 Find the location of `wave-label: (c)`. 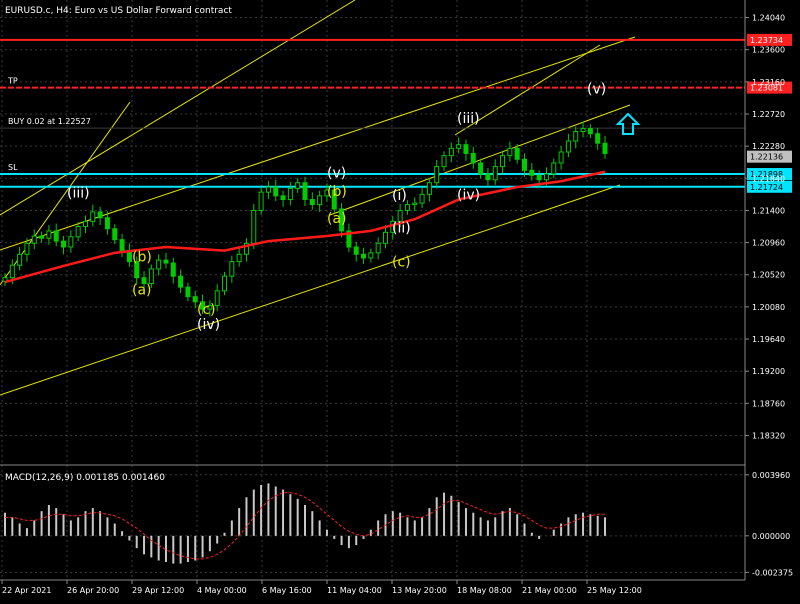

wave-label: (c) is located at coordinates (206, 310).